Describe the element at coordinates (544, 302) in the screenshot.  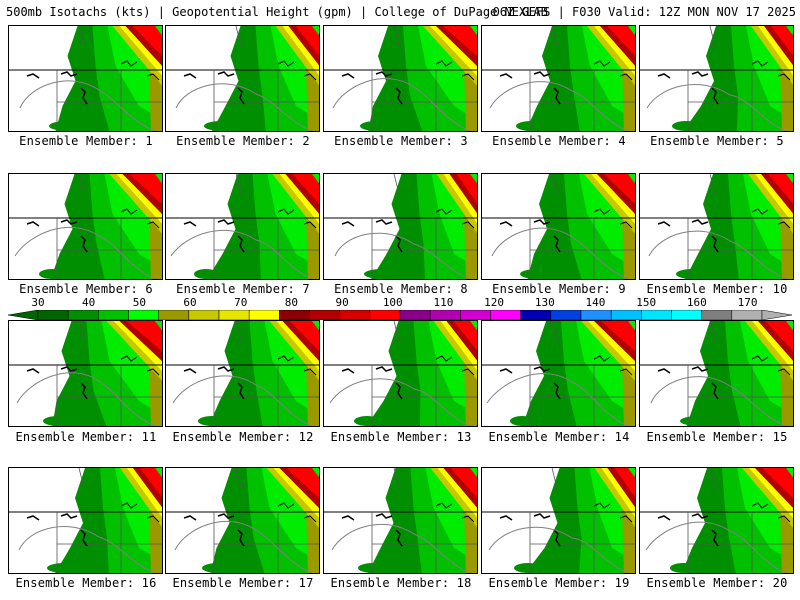
I see `colorbar-tick-label: 130` at that location.